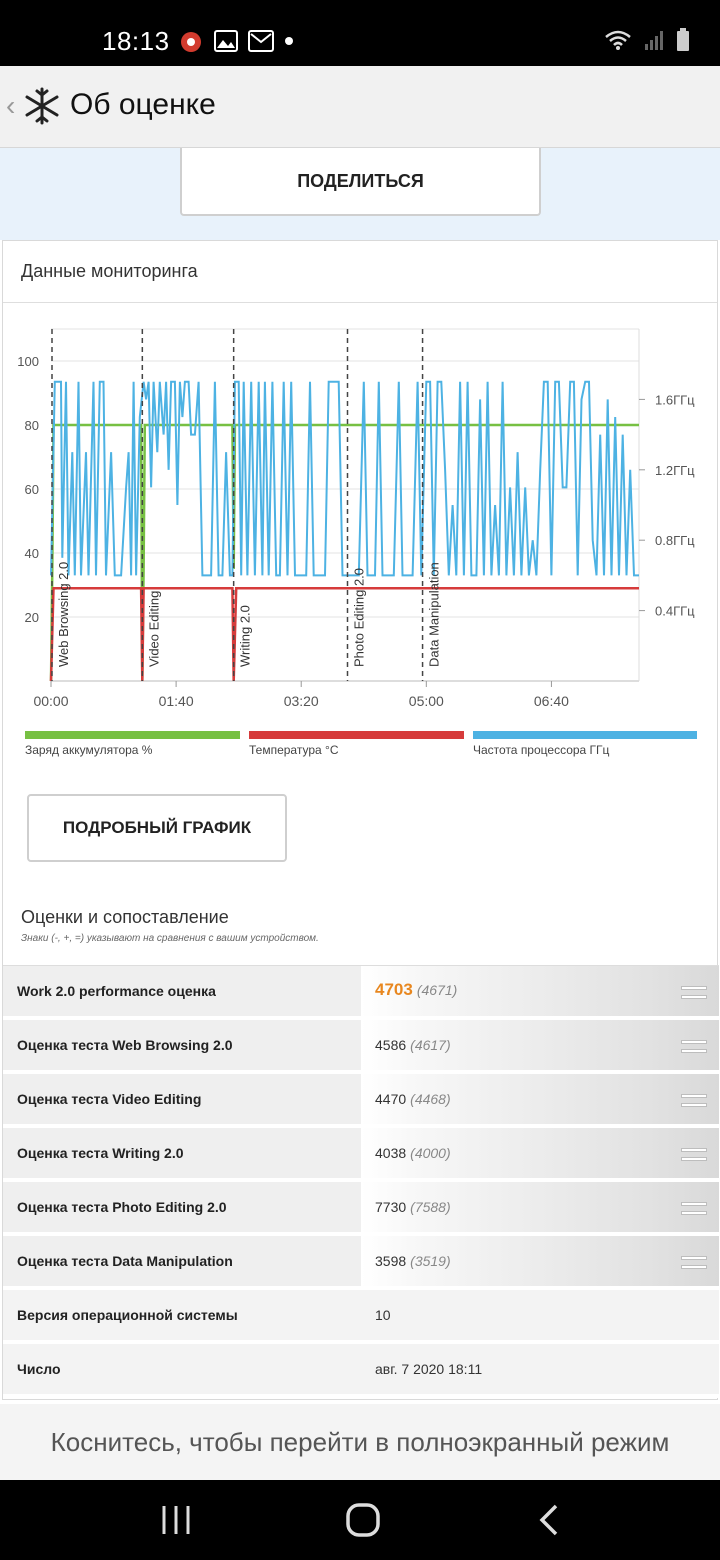 This screenshot has height=1560, width=720. Describe the element at coordinates (89, 750) in the screenshot. I see `legend-label-battery: Заряд аккумулятора %` at that location.